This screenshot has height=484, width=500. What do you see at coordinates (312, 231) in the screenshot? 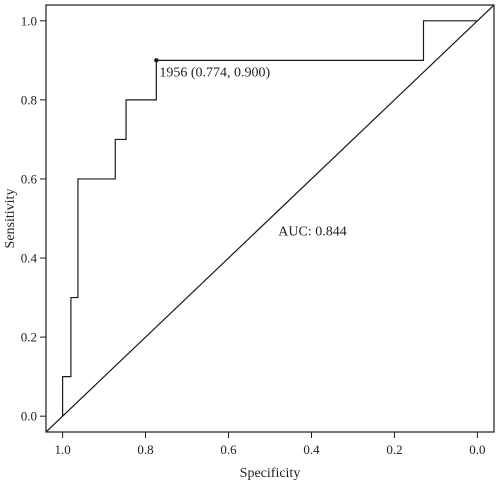
I see `auc-annotation: AUC: 0.844` at bounding box center [312, 231].